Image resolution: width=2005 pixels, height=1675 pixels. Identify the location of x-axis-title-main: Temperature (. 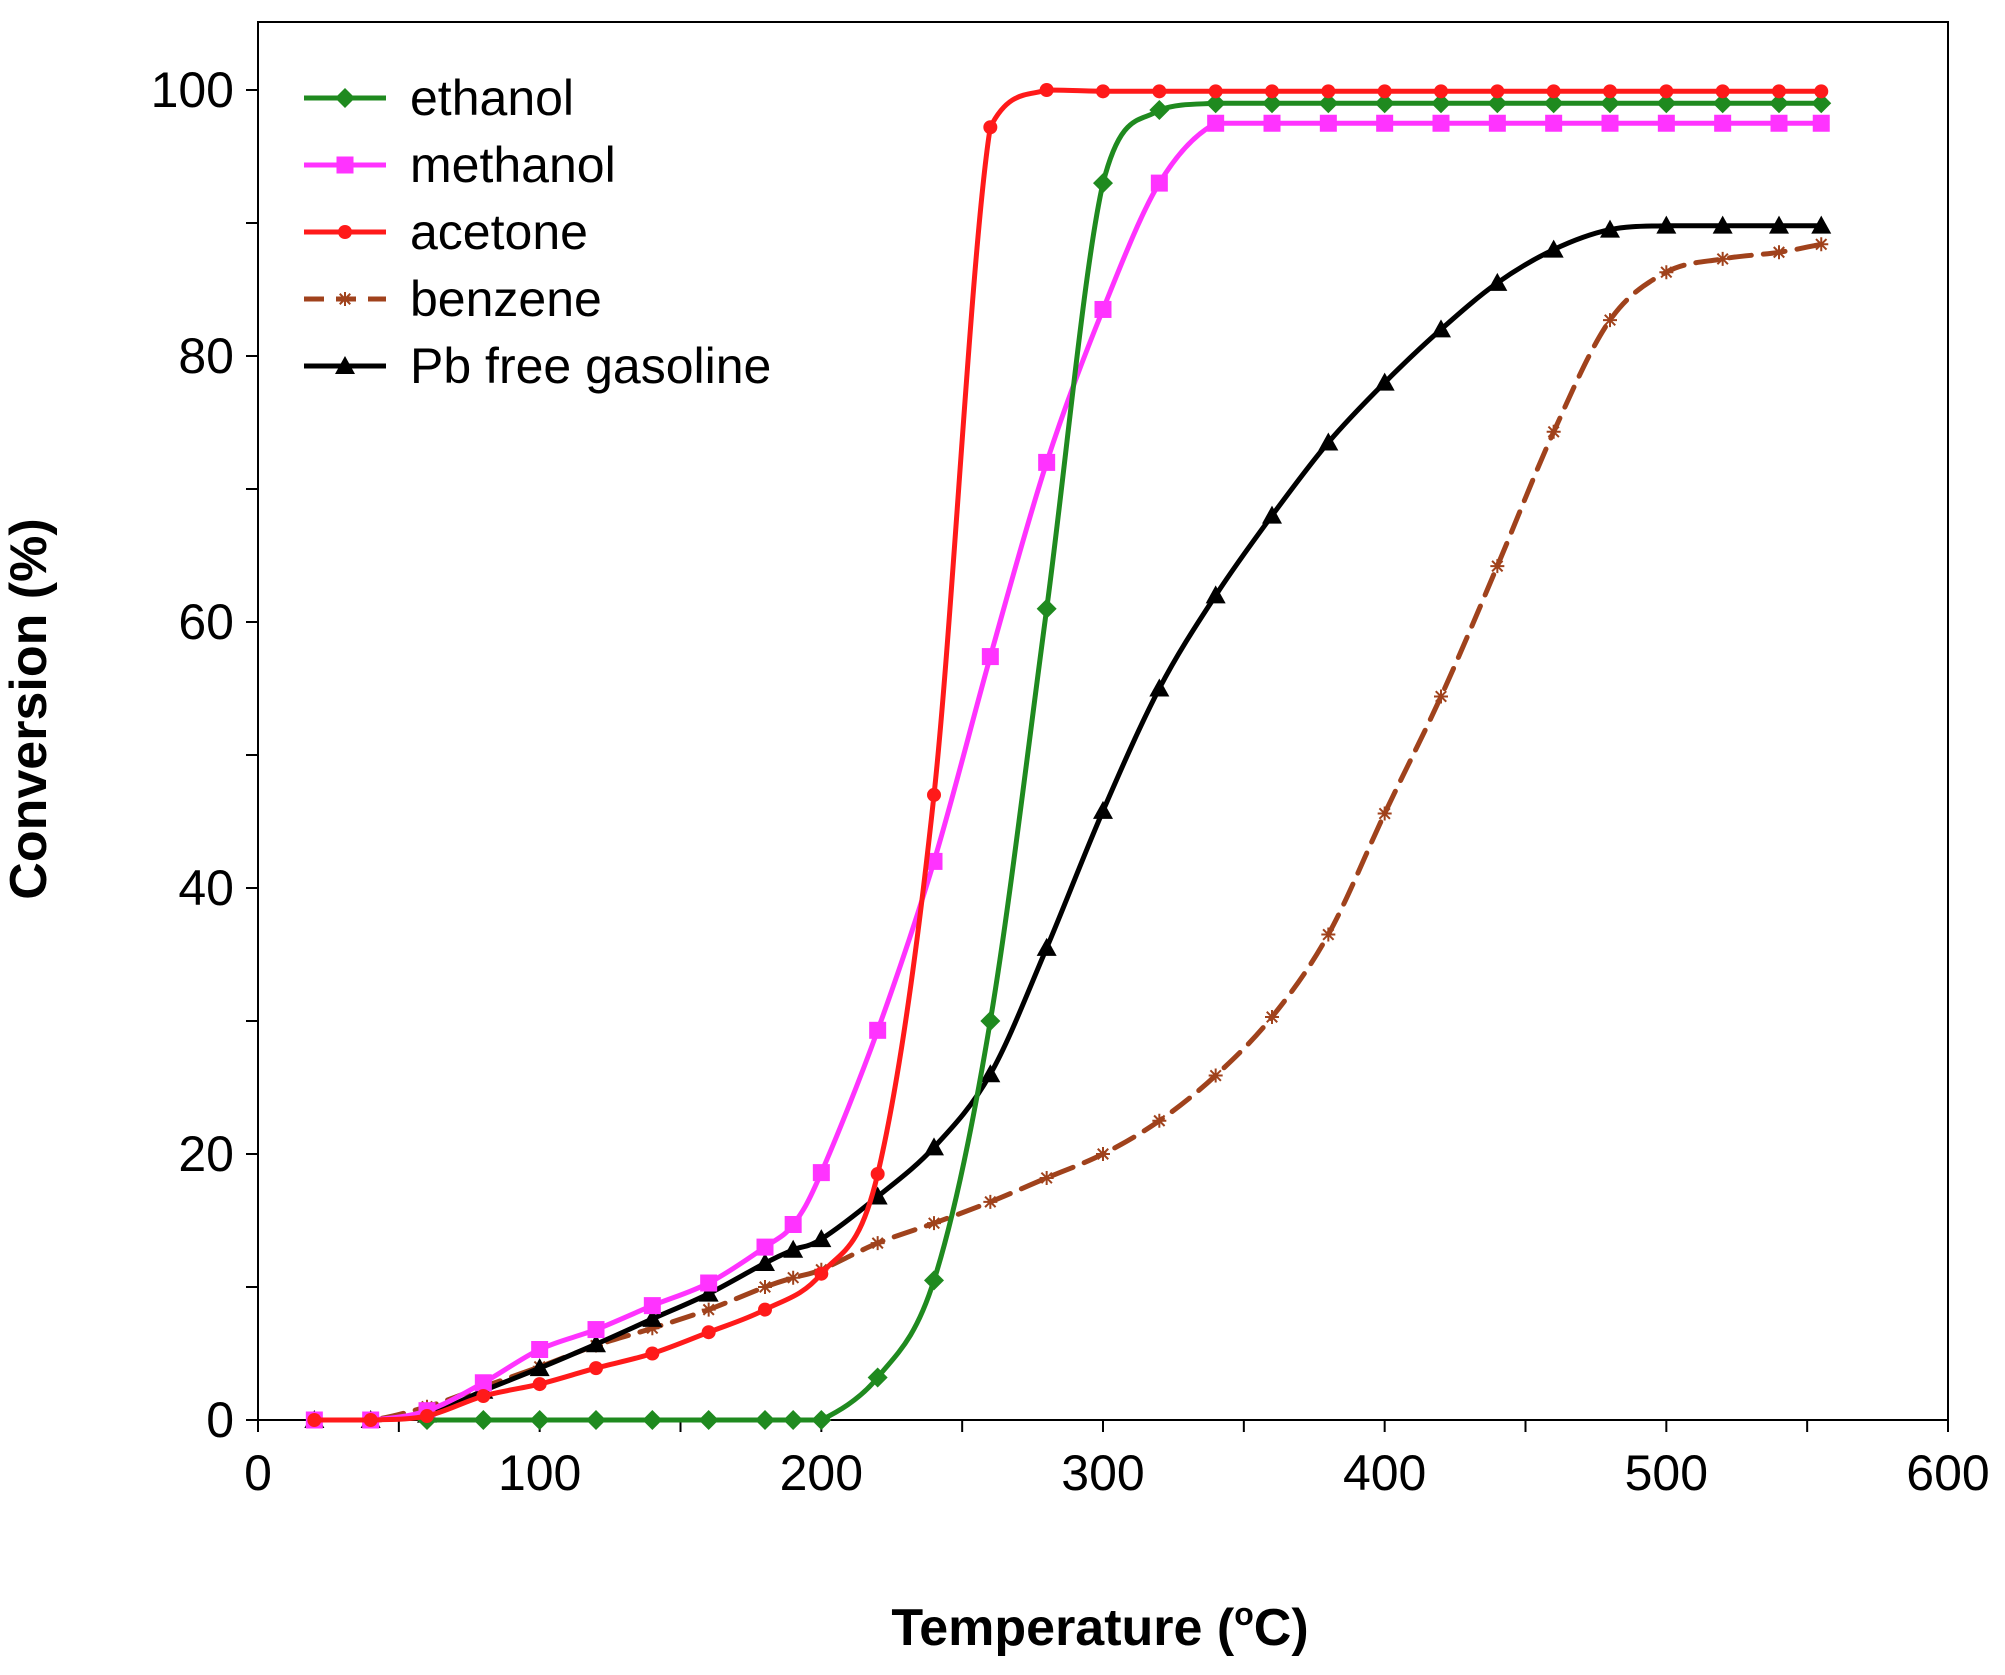
(1063, 1628).